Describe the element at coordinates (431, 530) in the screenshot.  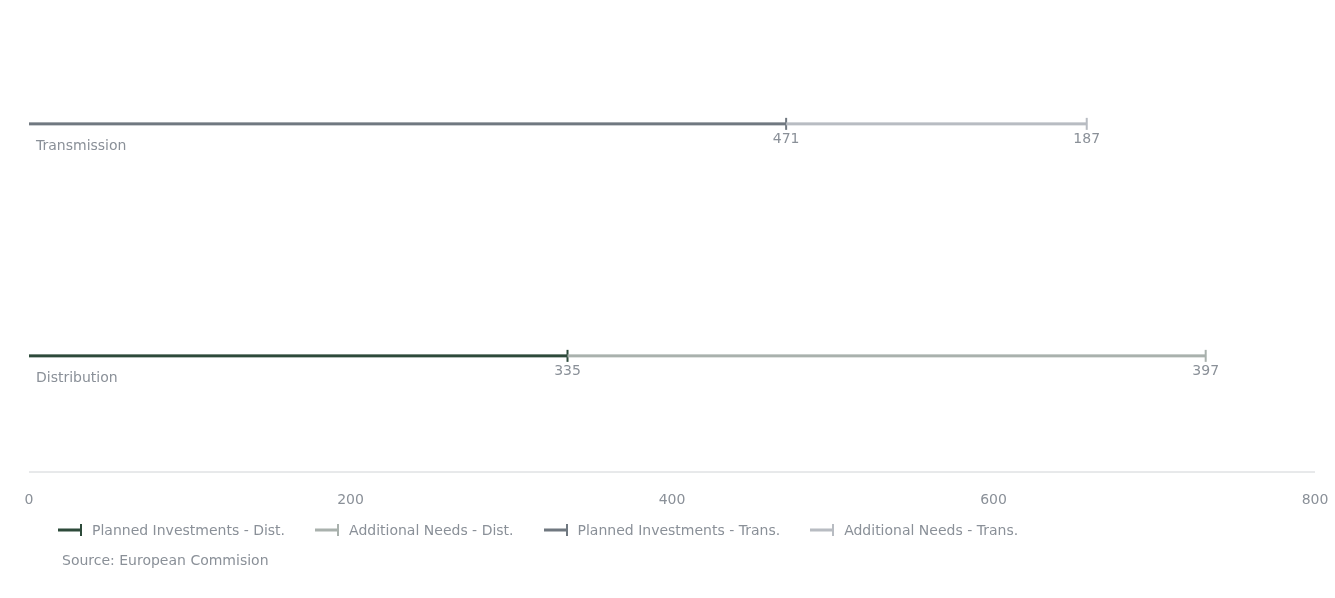
I see `legend-label: Additional Needs - Dist.` at that location.